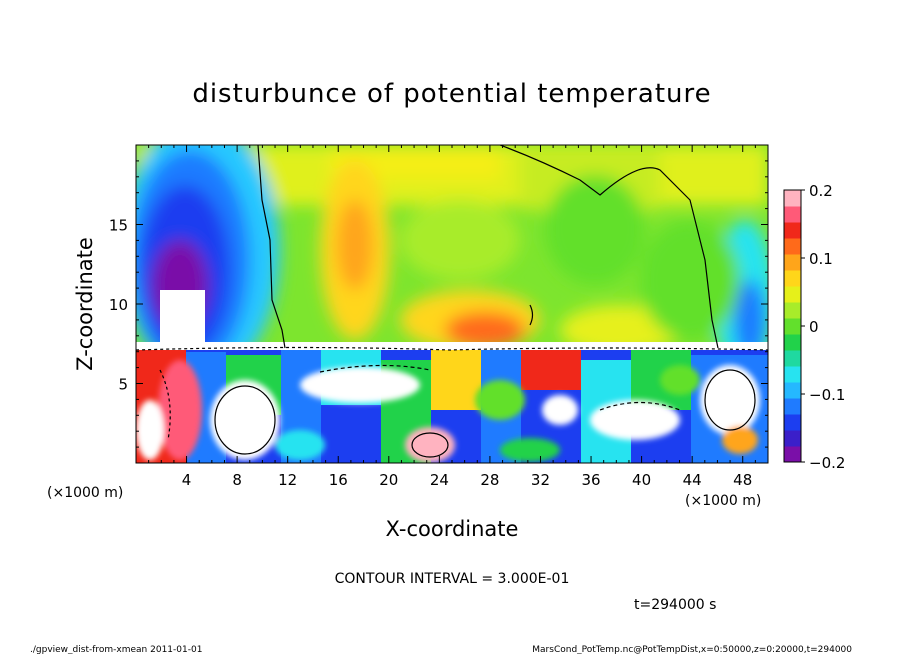 The height and width of the screenshot is (654, 904). What do you see at coordinates (827, 463) in the screenshot?
I see `colorbar-tick-label: −0.2` at bounding box center [827, 463].